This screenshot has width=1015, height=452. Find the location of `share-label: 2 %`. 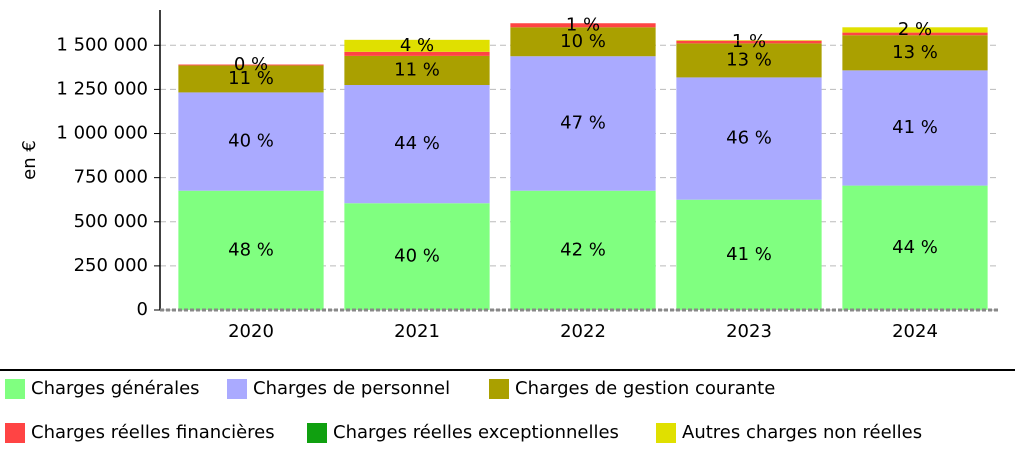

share-label: 2 % is located at coordinates (915, 29).